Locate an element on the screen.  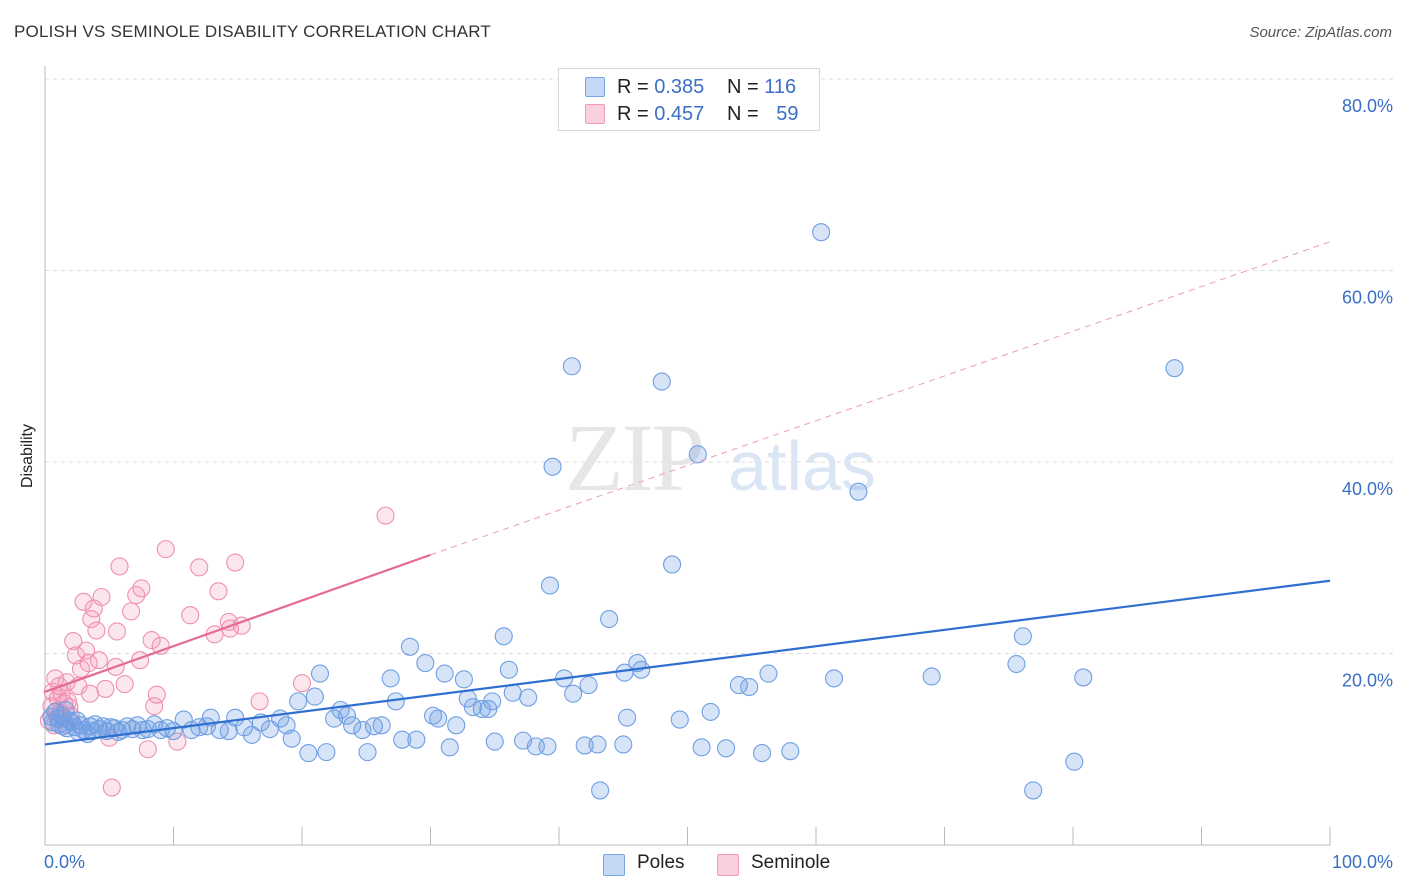
legend-seminole-swatch is located at coordinates (728, 865).